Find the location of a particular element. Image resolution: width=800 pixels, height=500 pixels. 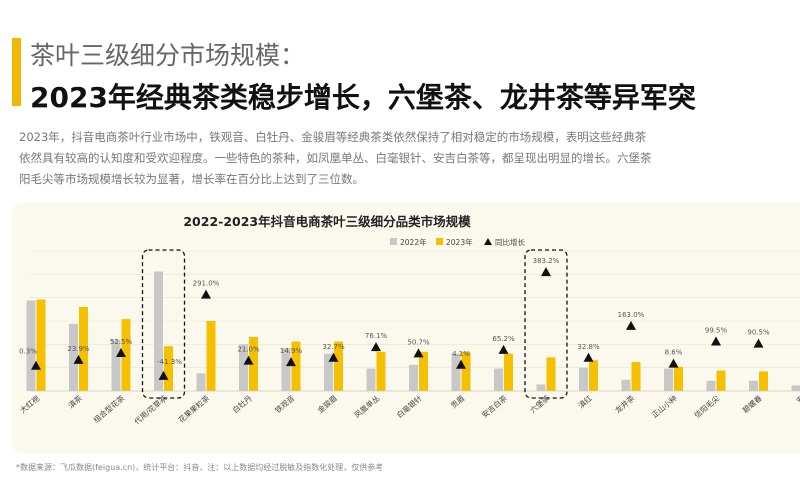

growth-label: 0.3% is located at coordinates (28, 352).